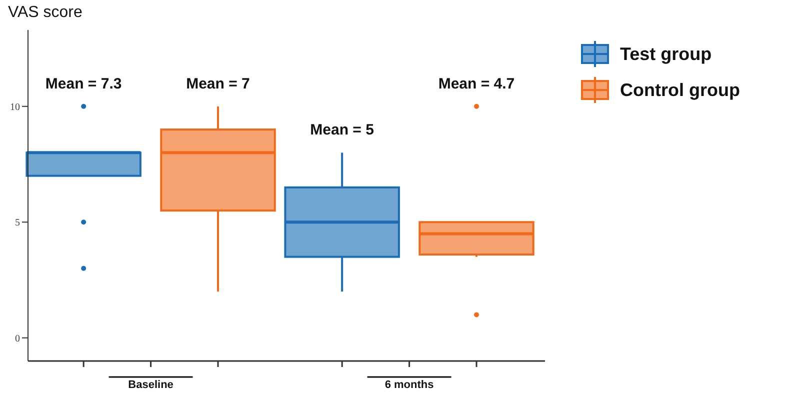  What do you see at coordinates (45, 13) in the screenshot?
I see `y-axis-title: VAS score` at bounding box center [45, 13].